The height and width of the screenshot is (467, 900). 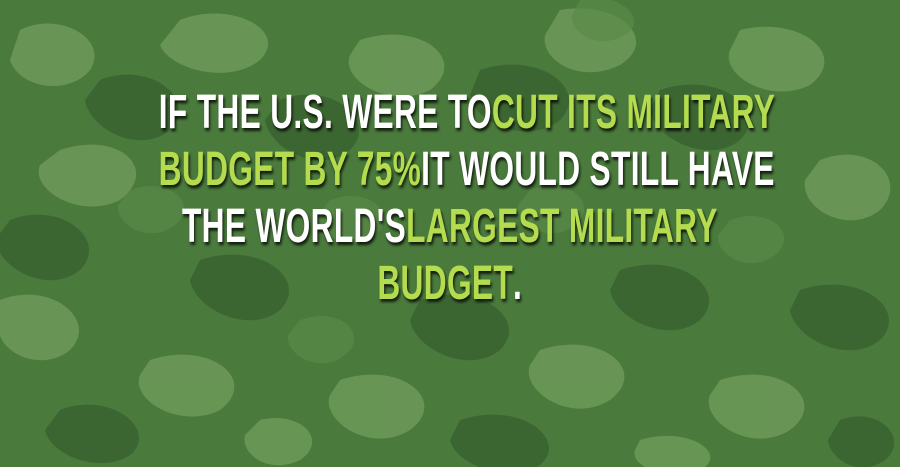 I want to click on fact-line-1: IF THE U.S. WERE TO CUT ITS MILITARY, so click(x=450, y=112).